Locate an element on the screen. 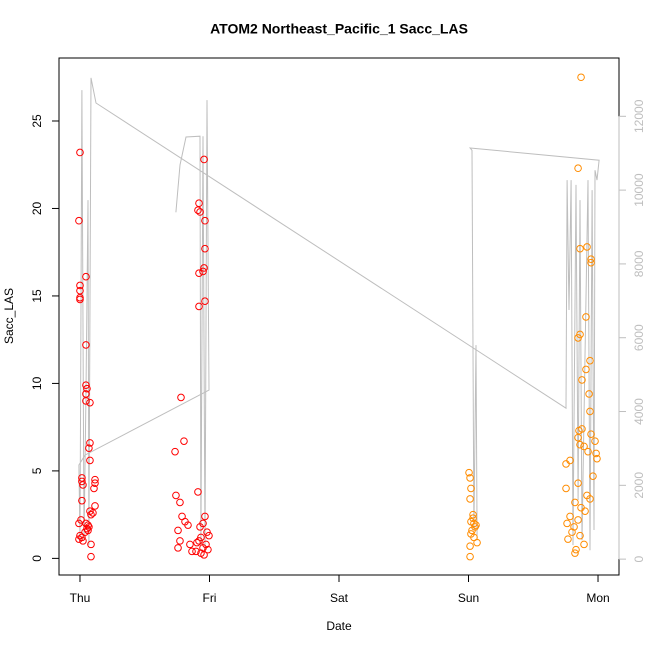 The height and width of the screenshot is (650, 650). y-tick-label: 15 is located at coordinates (37, 296).